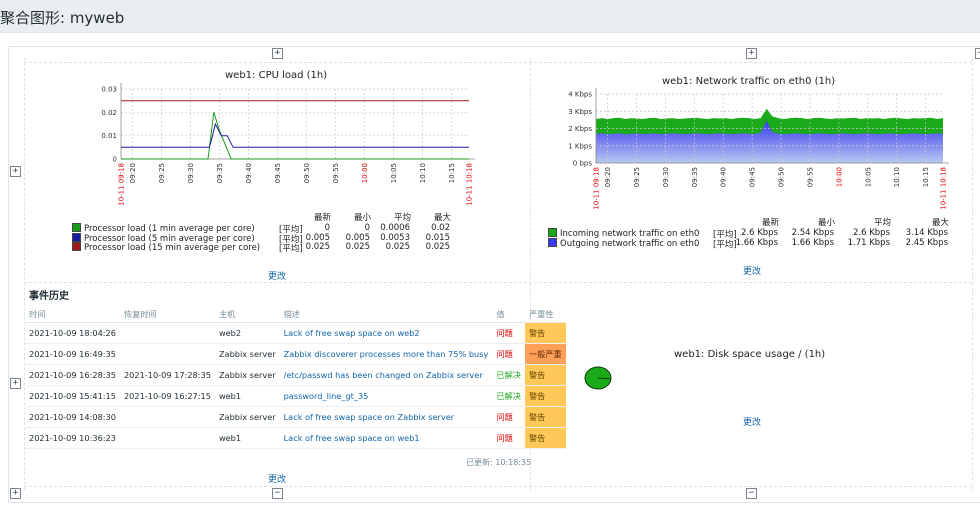 This screenshot has height=511, width=980. I want to click on x-end-label: 10-11 10:18, so click(470, 184).